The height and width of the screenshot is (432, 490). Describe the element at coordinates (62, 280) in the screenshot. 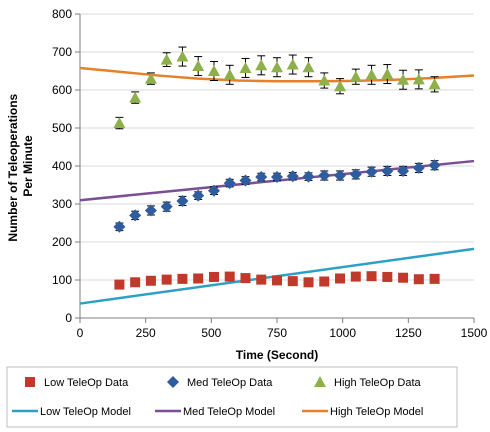

I see `y-tick-label: 100` at that location.